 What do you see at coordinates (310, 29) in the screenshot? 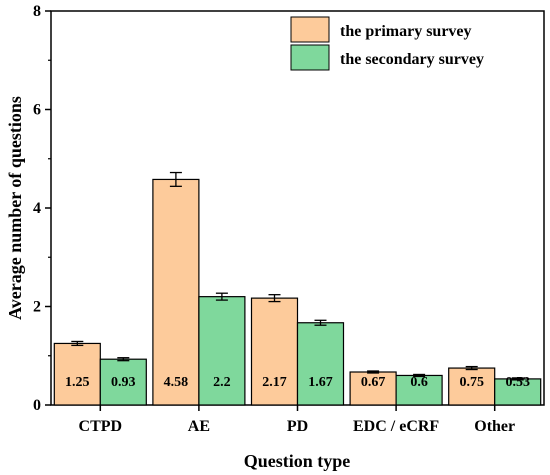
I see `legend-swatch-primary` at bounding box center [310, 29].